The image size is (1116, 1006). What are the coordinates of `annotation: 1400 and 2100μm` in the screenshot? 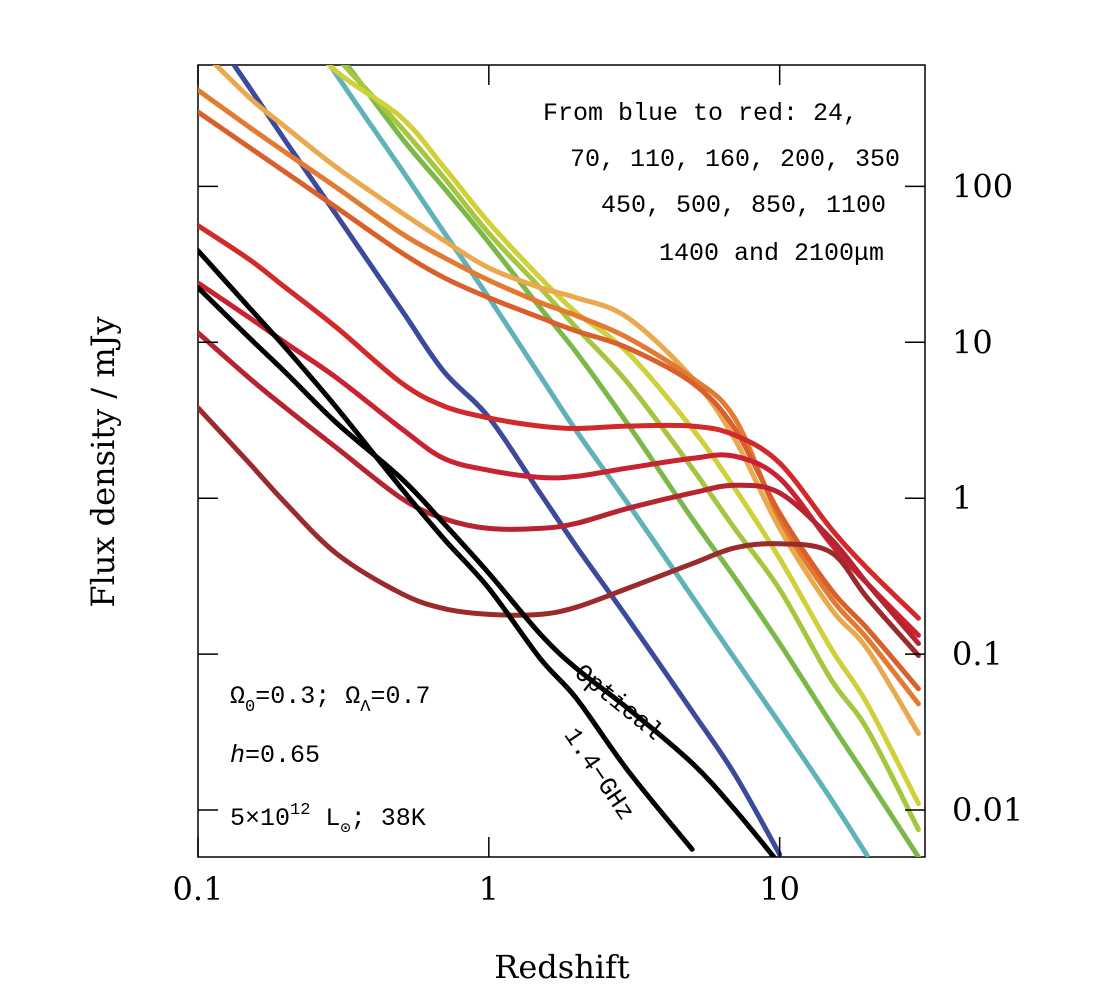 It's located at (771, 253).